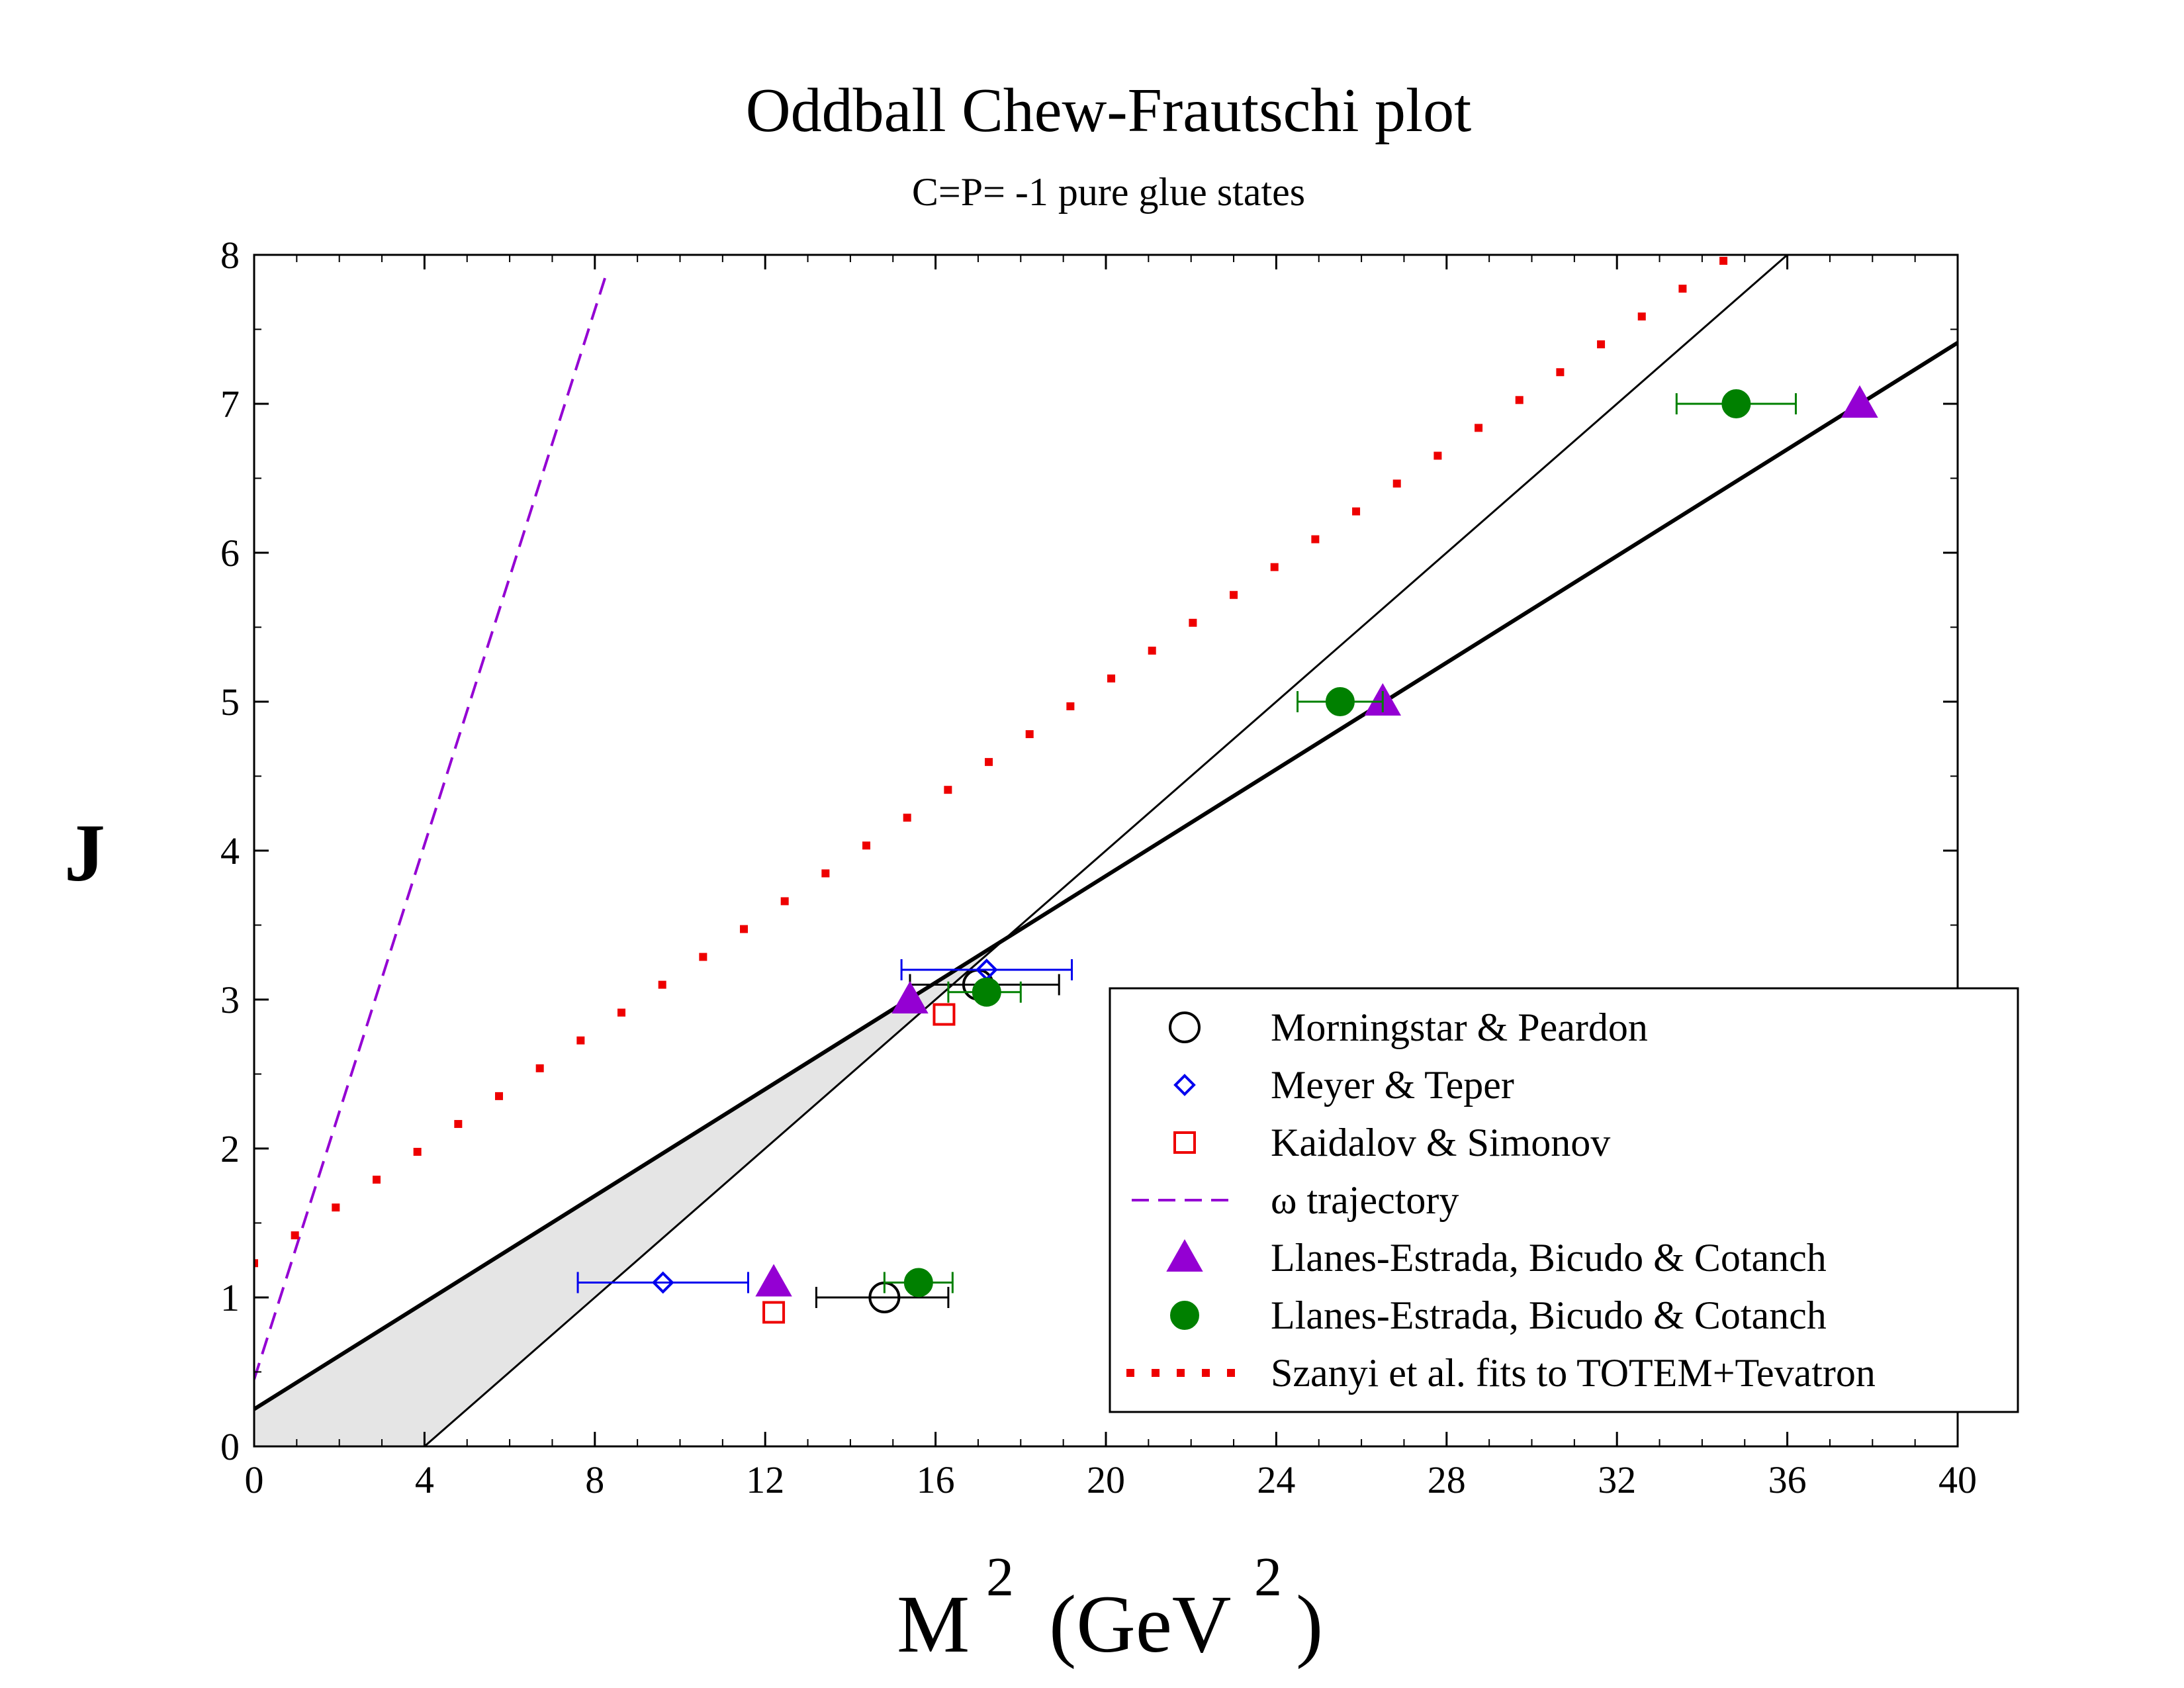 This screenshot has width=2184, height=1688. Describe the element at coordinates (1573, 1373) in the screenshot. I see `legend-label: Szanyi et al. fits to TOTEM+Tevatron` at that location.